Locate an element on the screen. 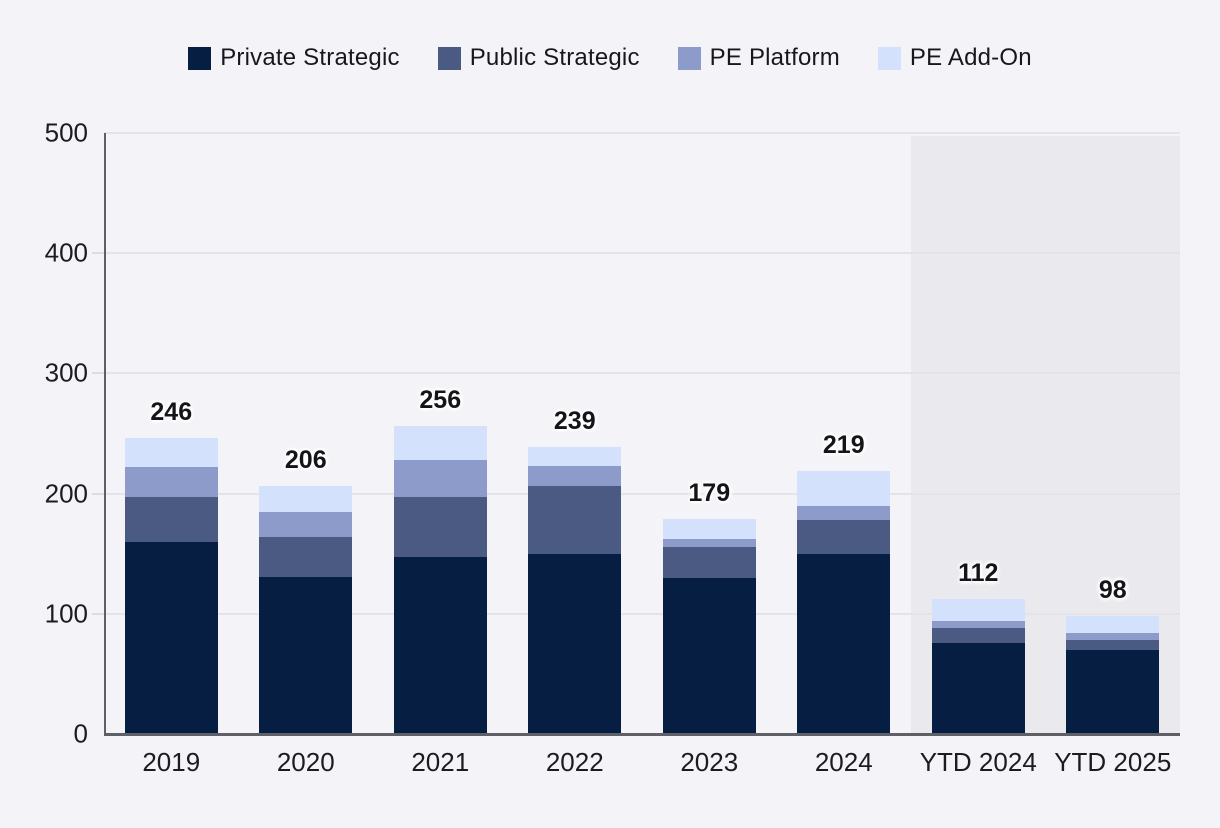 The height and width of the screenshot is (828, 1220). bar-group-2019: 246 2019 is located at coordinates (171, 455).